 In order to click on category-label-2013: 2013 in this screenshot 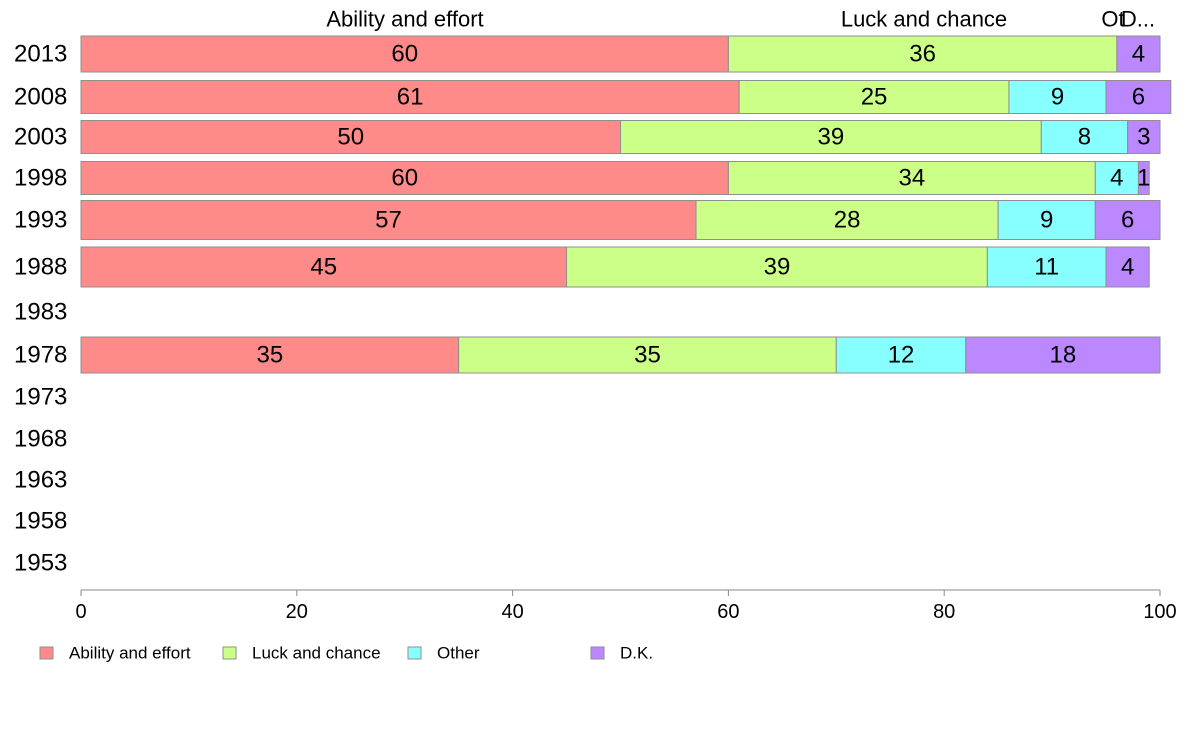, I will do `click(40, 54)`.